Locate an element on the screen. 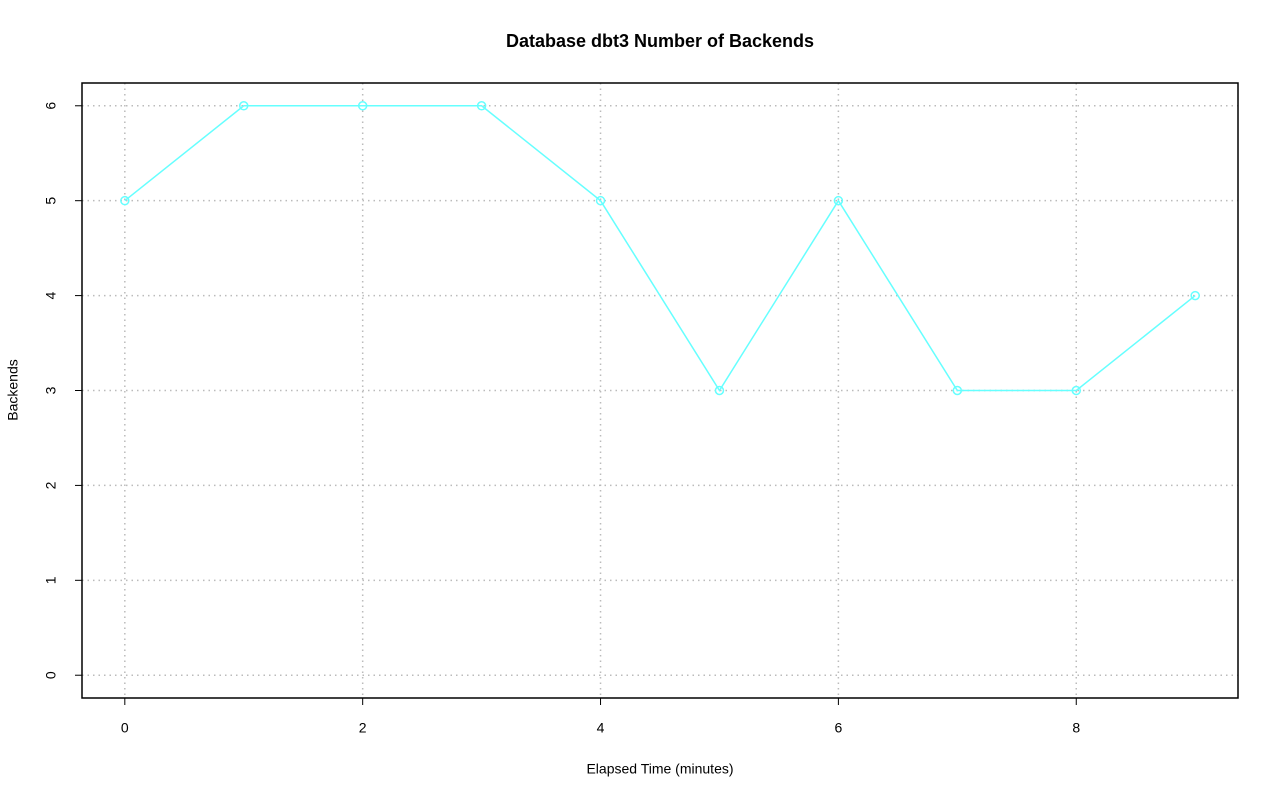  y-axis-label: Backends is located at coordinates (13, 389).